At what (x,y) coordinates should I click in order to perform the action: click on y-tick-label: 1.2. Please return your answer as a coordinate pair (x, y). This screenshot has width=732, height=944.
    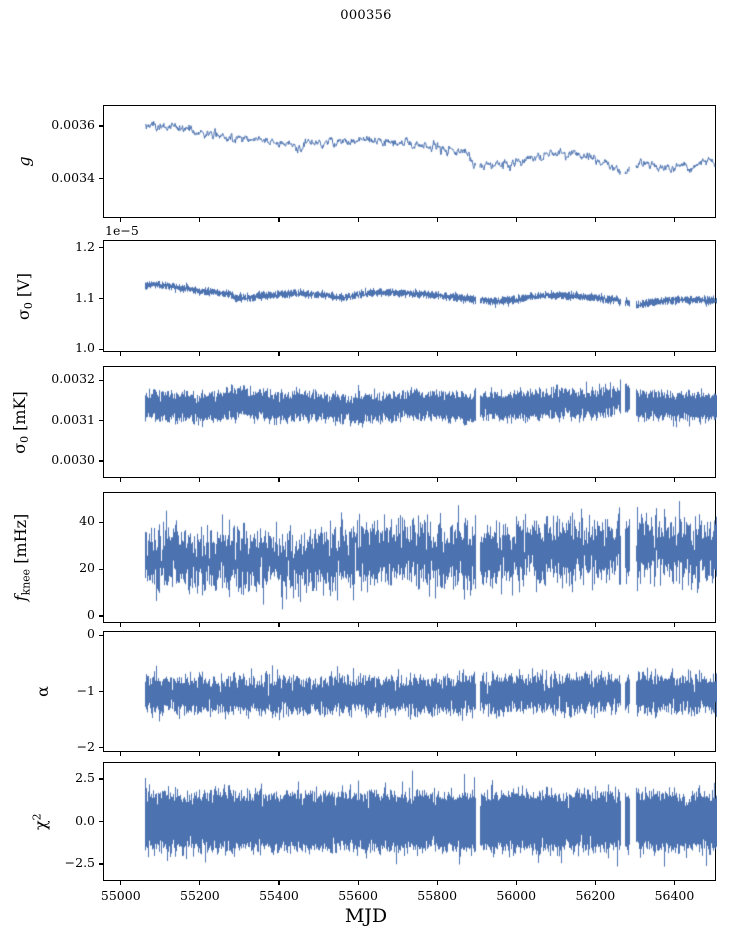
    Looking at the image, I should click on (85, 246).